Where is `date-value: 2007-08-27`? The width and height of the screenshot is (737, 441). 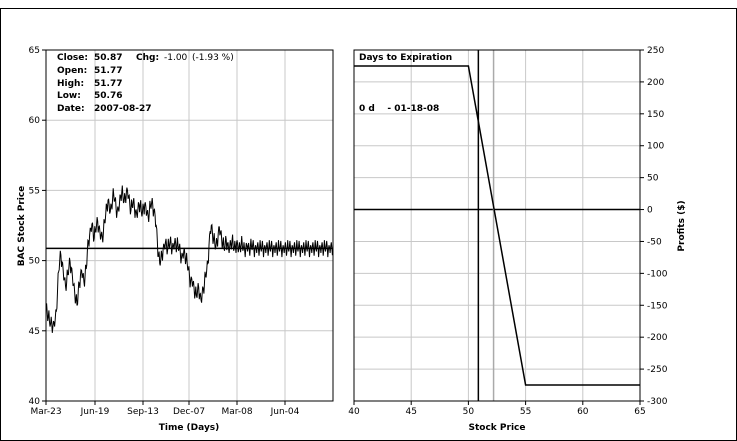
date-value: 2007-08-27 is located at coordinates (123, 109).